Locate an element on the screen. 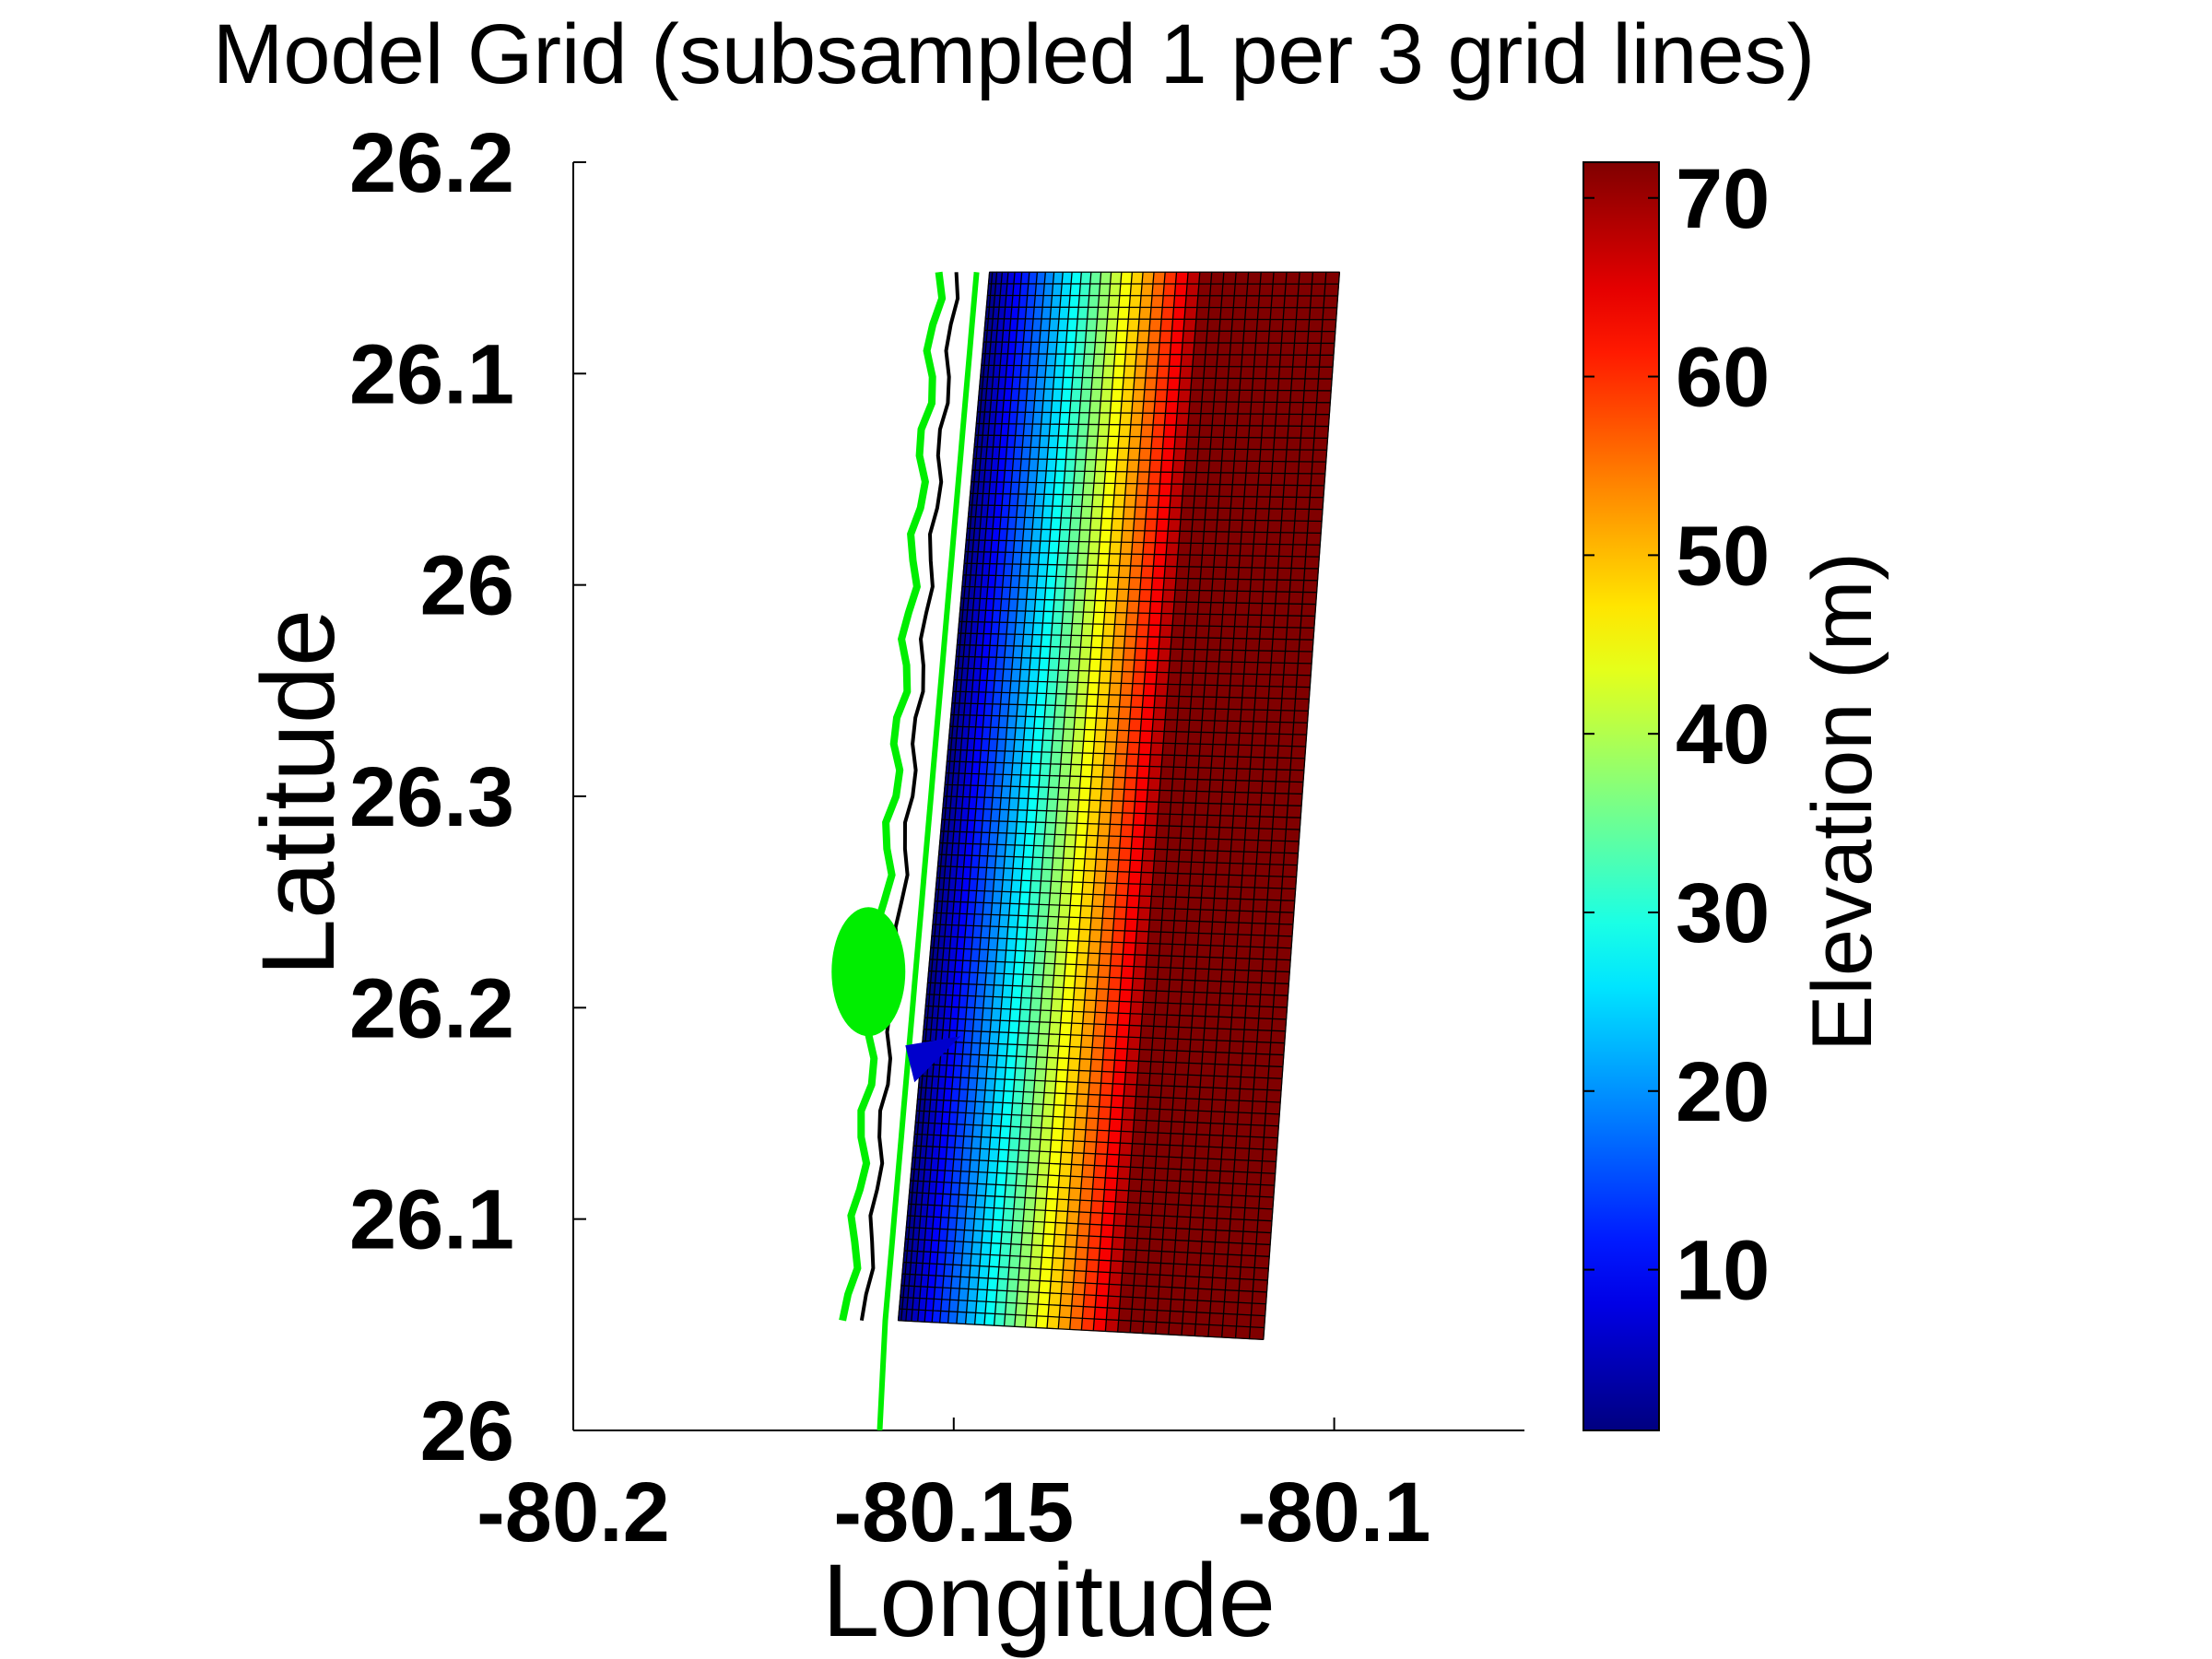 This screenshot has height=1659, width=2212. x-axis-label: Longitude is located at coordinates (1049, 1600).